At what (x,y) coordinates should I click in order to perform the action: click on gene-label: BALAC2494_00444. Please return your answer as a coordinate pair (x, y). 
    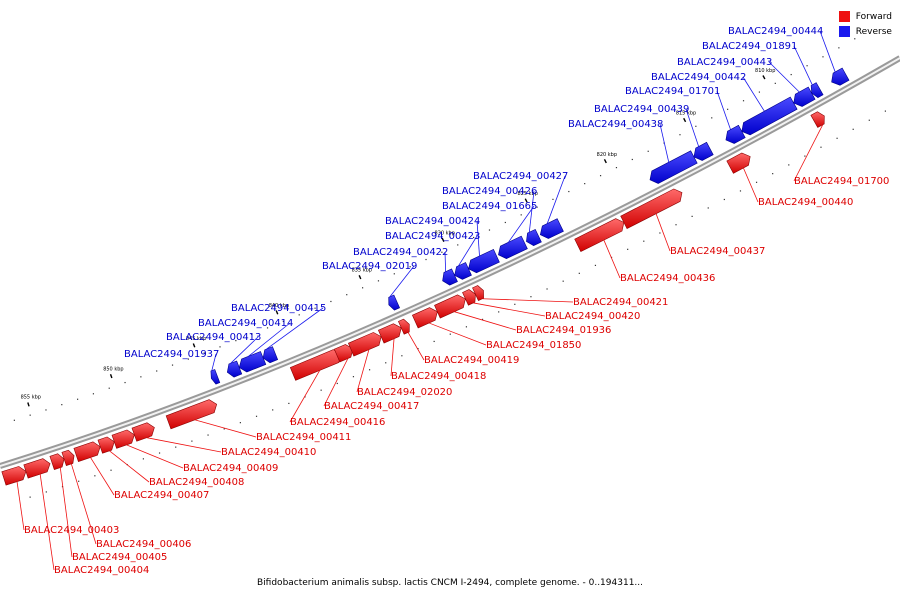
    Looking at the image, I should click on (775, 31).